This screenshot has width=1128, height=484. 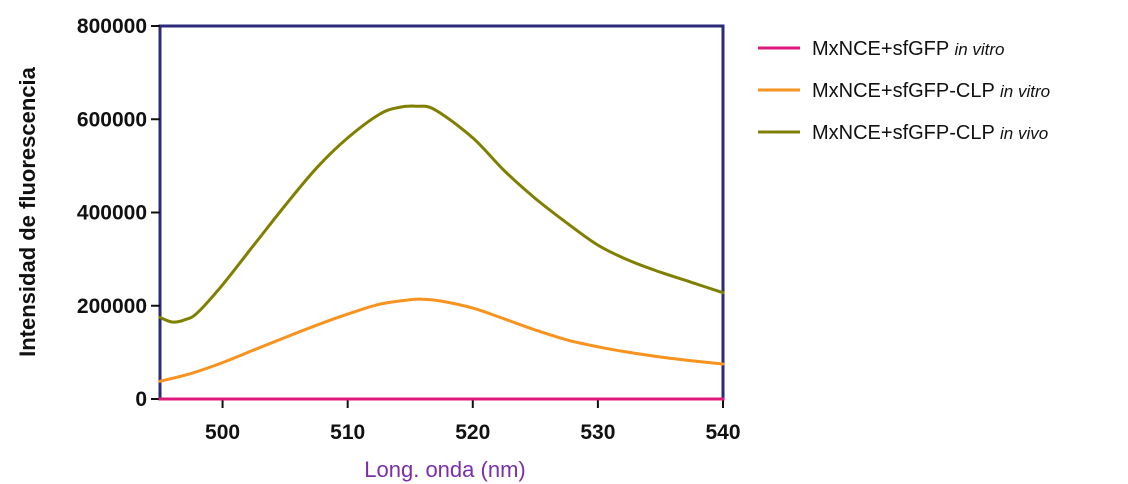 I want to click on x-axis: 500 510 520 530 540, so click(x=473, y=421).